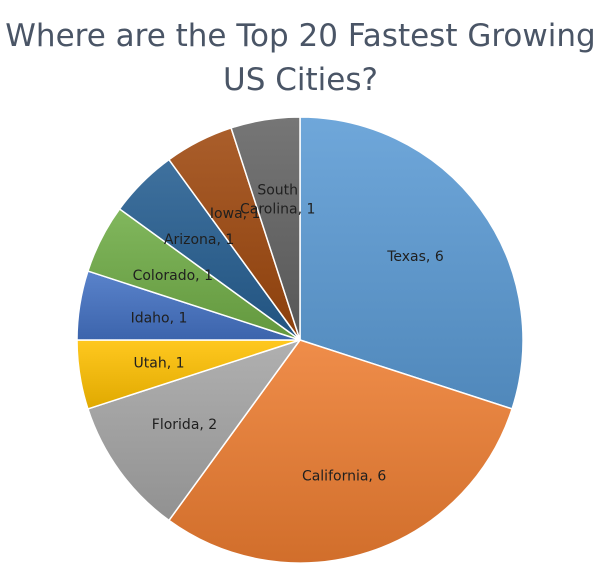  Describe the element at coordinates (159, 319) in the screenshot. I see `data-label-idaho: Idaho, 1` at that location.